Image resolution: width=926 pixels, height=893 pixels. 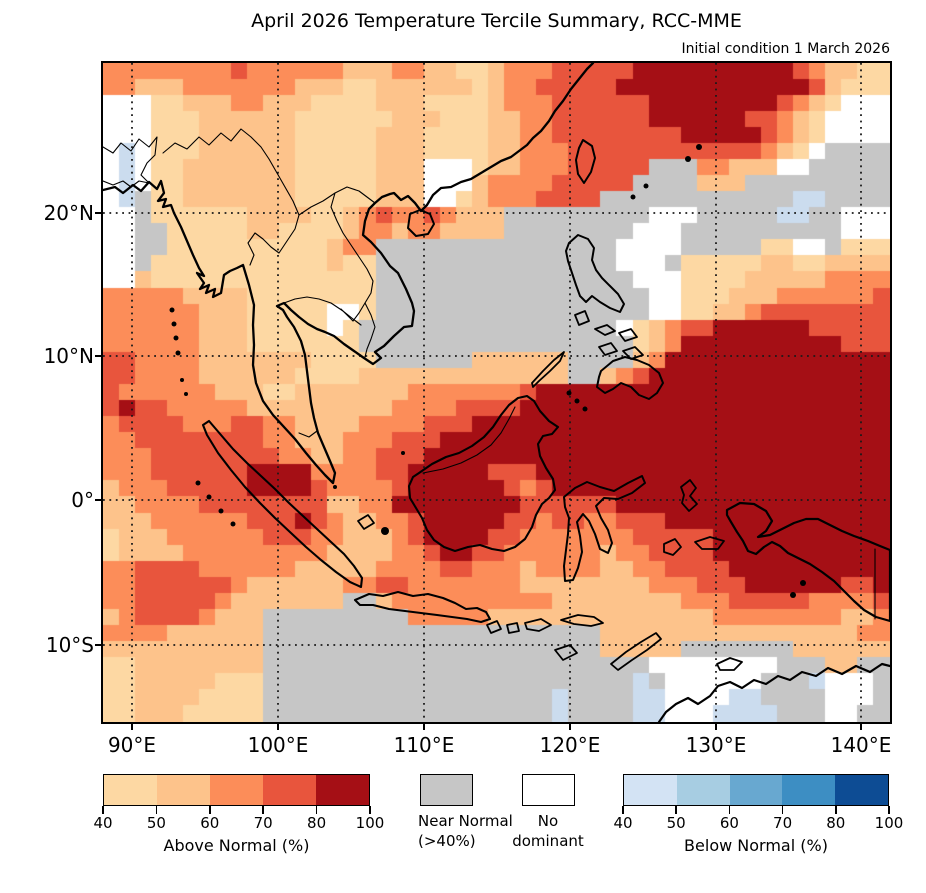 What do you see at coordinates (672, 547) in the screenshot?
I see `coastline-buru` at bounding box center [672, 547].